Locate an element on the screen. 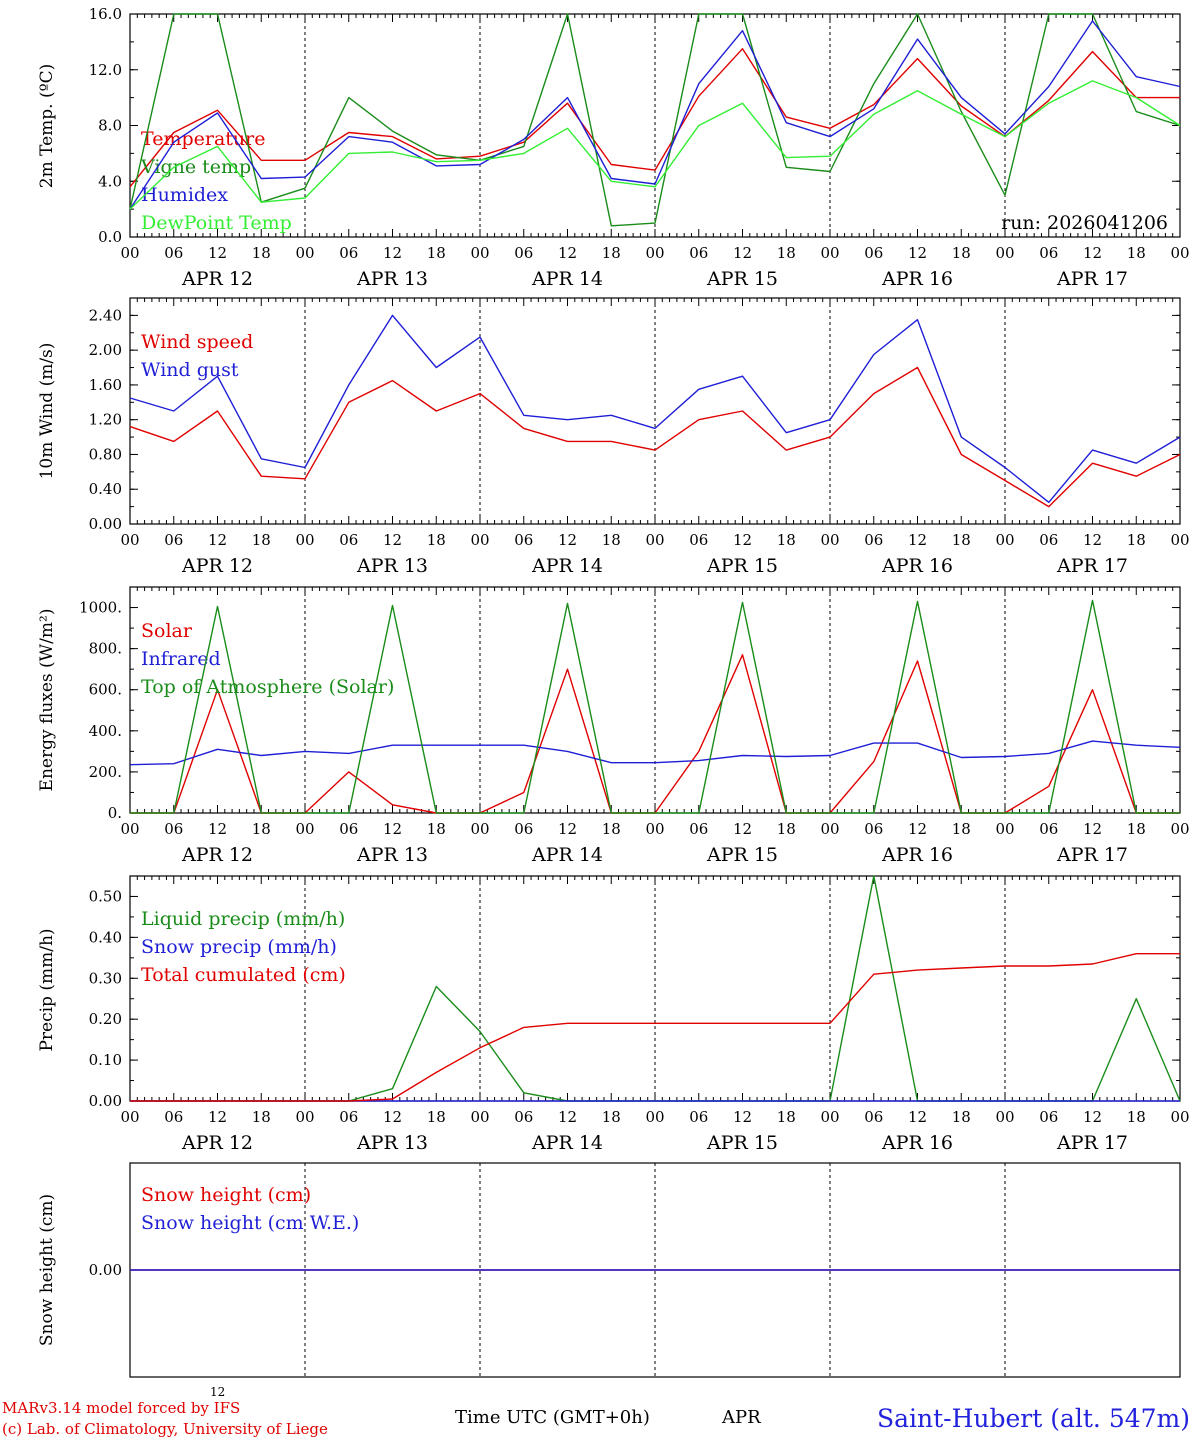 The image size is (1194, 1440). legend-entry: Infrared is located at coordinates (181, 659).